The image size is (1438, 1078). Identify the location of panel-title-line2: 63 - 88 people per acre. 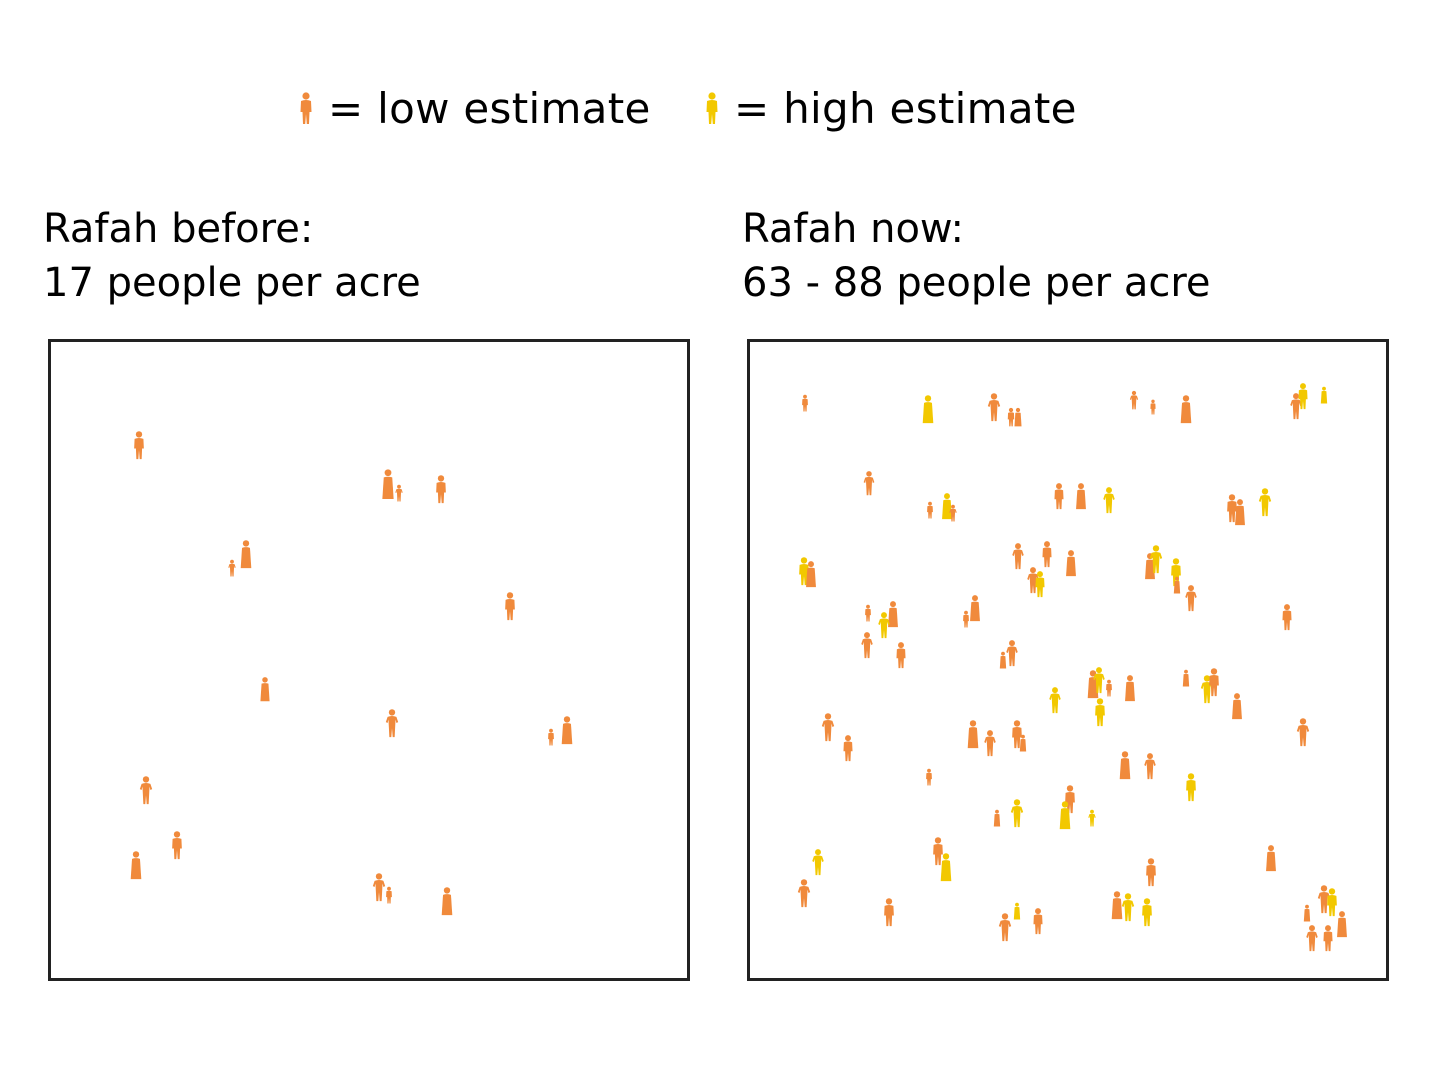
(976, 283).